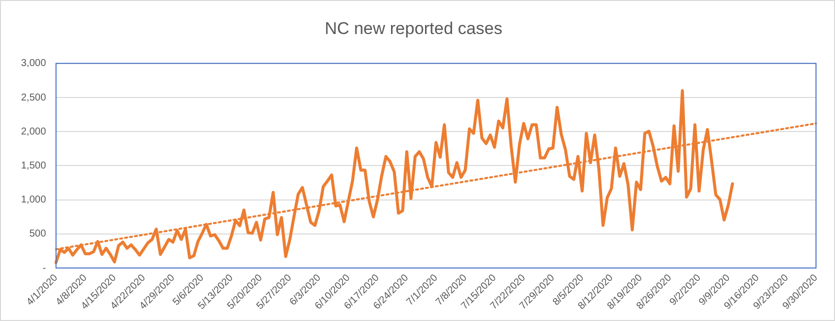  What do you see at coordinates (37, 234) in the screenshot?
I see `y-tick-label: 500` at bounding box center [37, 234].